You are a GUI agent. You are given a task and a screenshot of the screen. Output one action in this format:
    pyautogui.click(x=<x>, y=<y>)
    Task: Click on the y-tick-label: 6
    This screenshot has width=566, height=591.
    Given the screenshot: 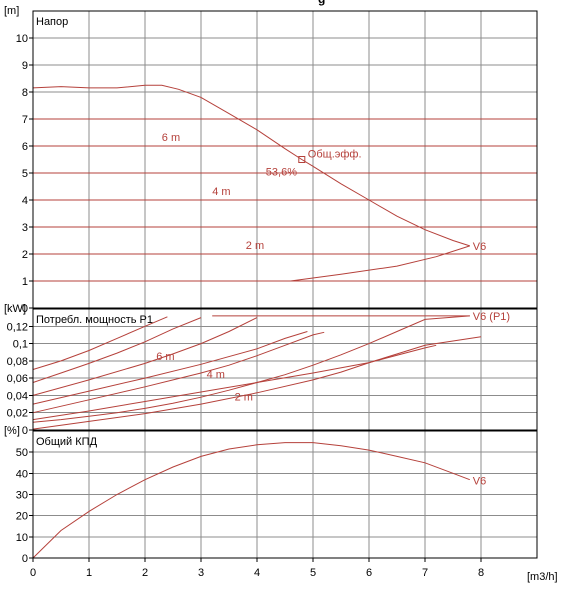 What is the action you would take?
    pyautogui.click(x=25, y=147)
    